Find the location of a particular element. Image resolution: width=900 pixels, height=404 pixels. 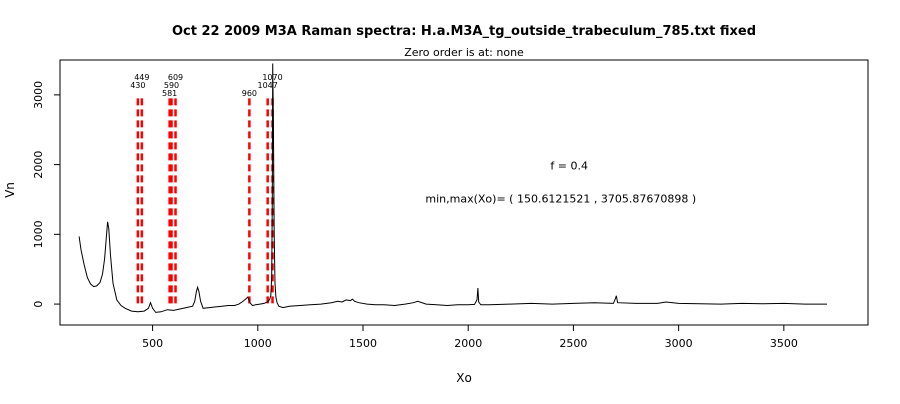

y-axis-ticks: 0 1000 2000 3000 is located at coordinates (46, 194).